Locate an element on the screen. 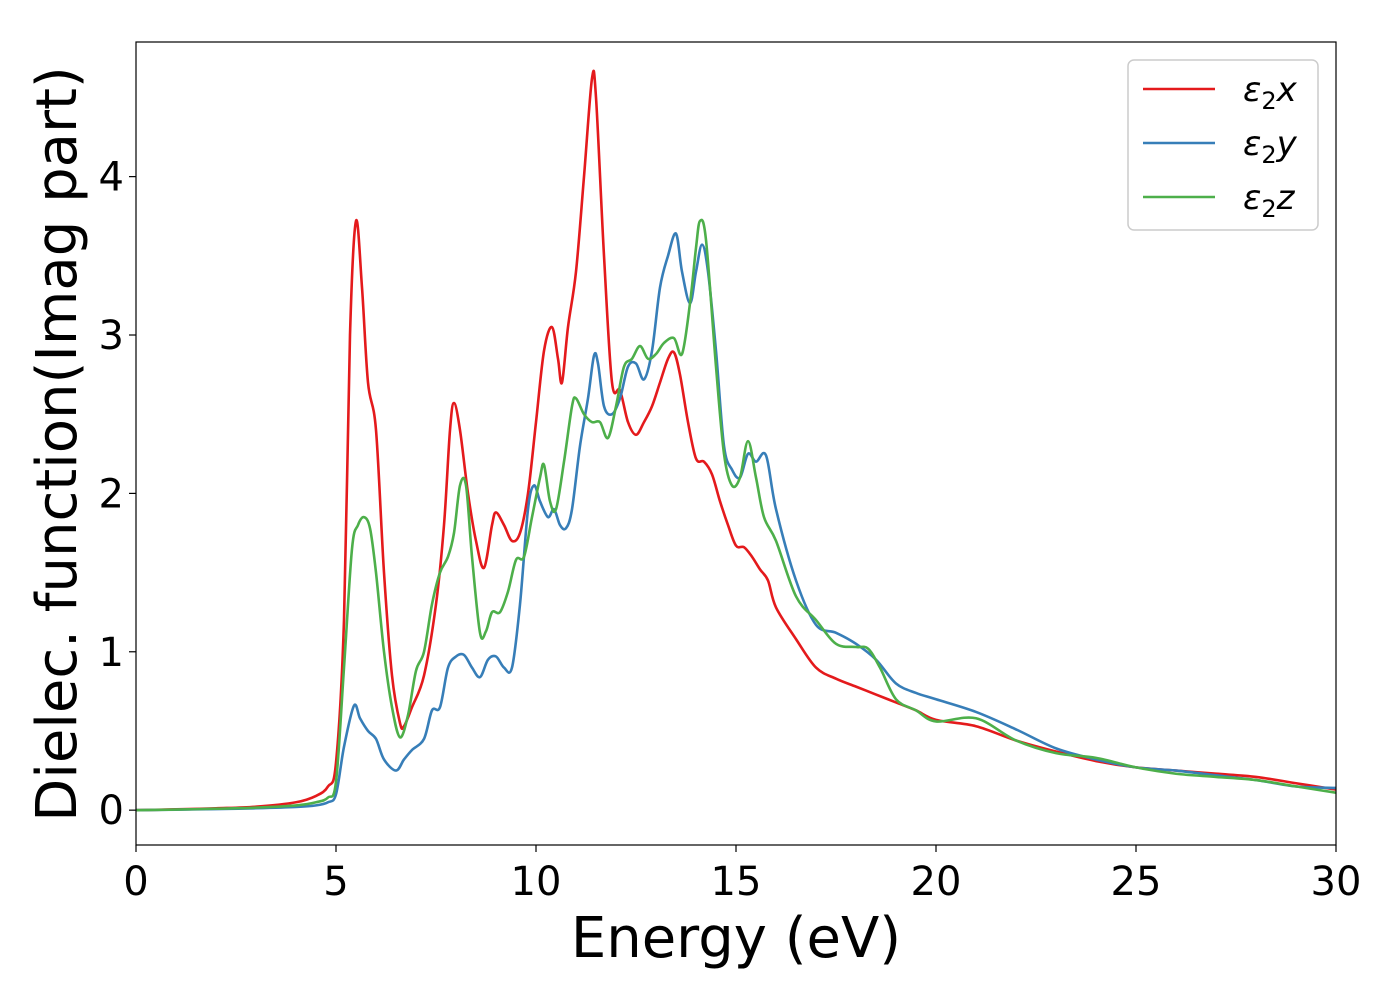 This screenshot has height=1000, width=1400. y-tick-label: 4 is located at coordinates (111, 178).